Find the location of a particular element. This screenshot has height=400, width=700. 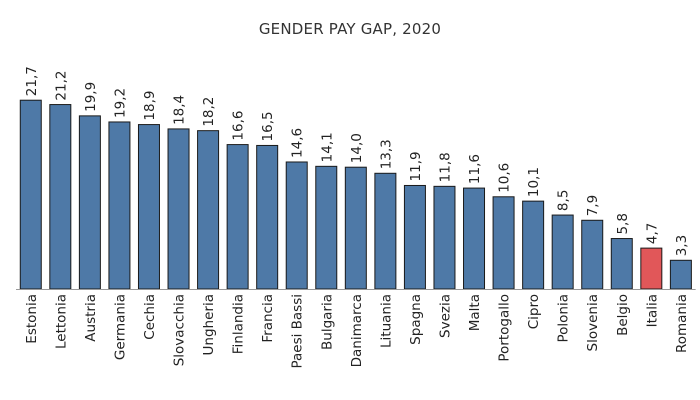

bar-malta is located at coordinates (474, 238).